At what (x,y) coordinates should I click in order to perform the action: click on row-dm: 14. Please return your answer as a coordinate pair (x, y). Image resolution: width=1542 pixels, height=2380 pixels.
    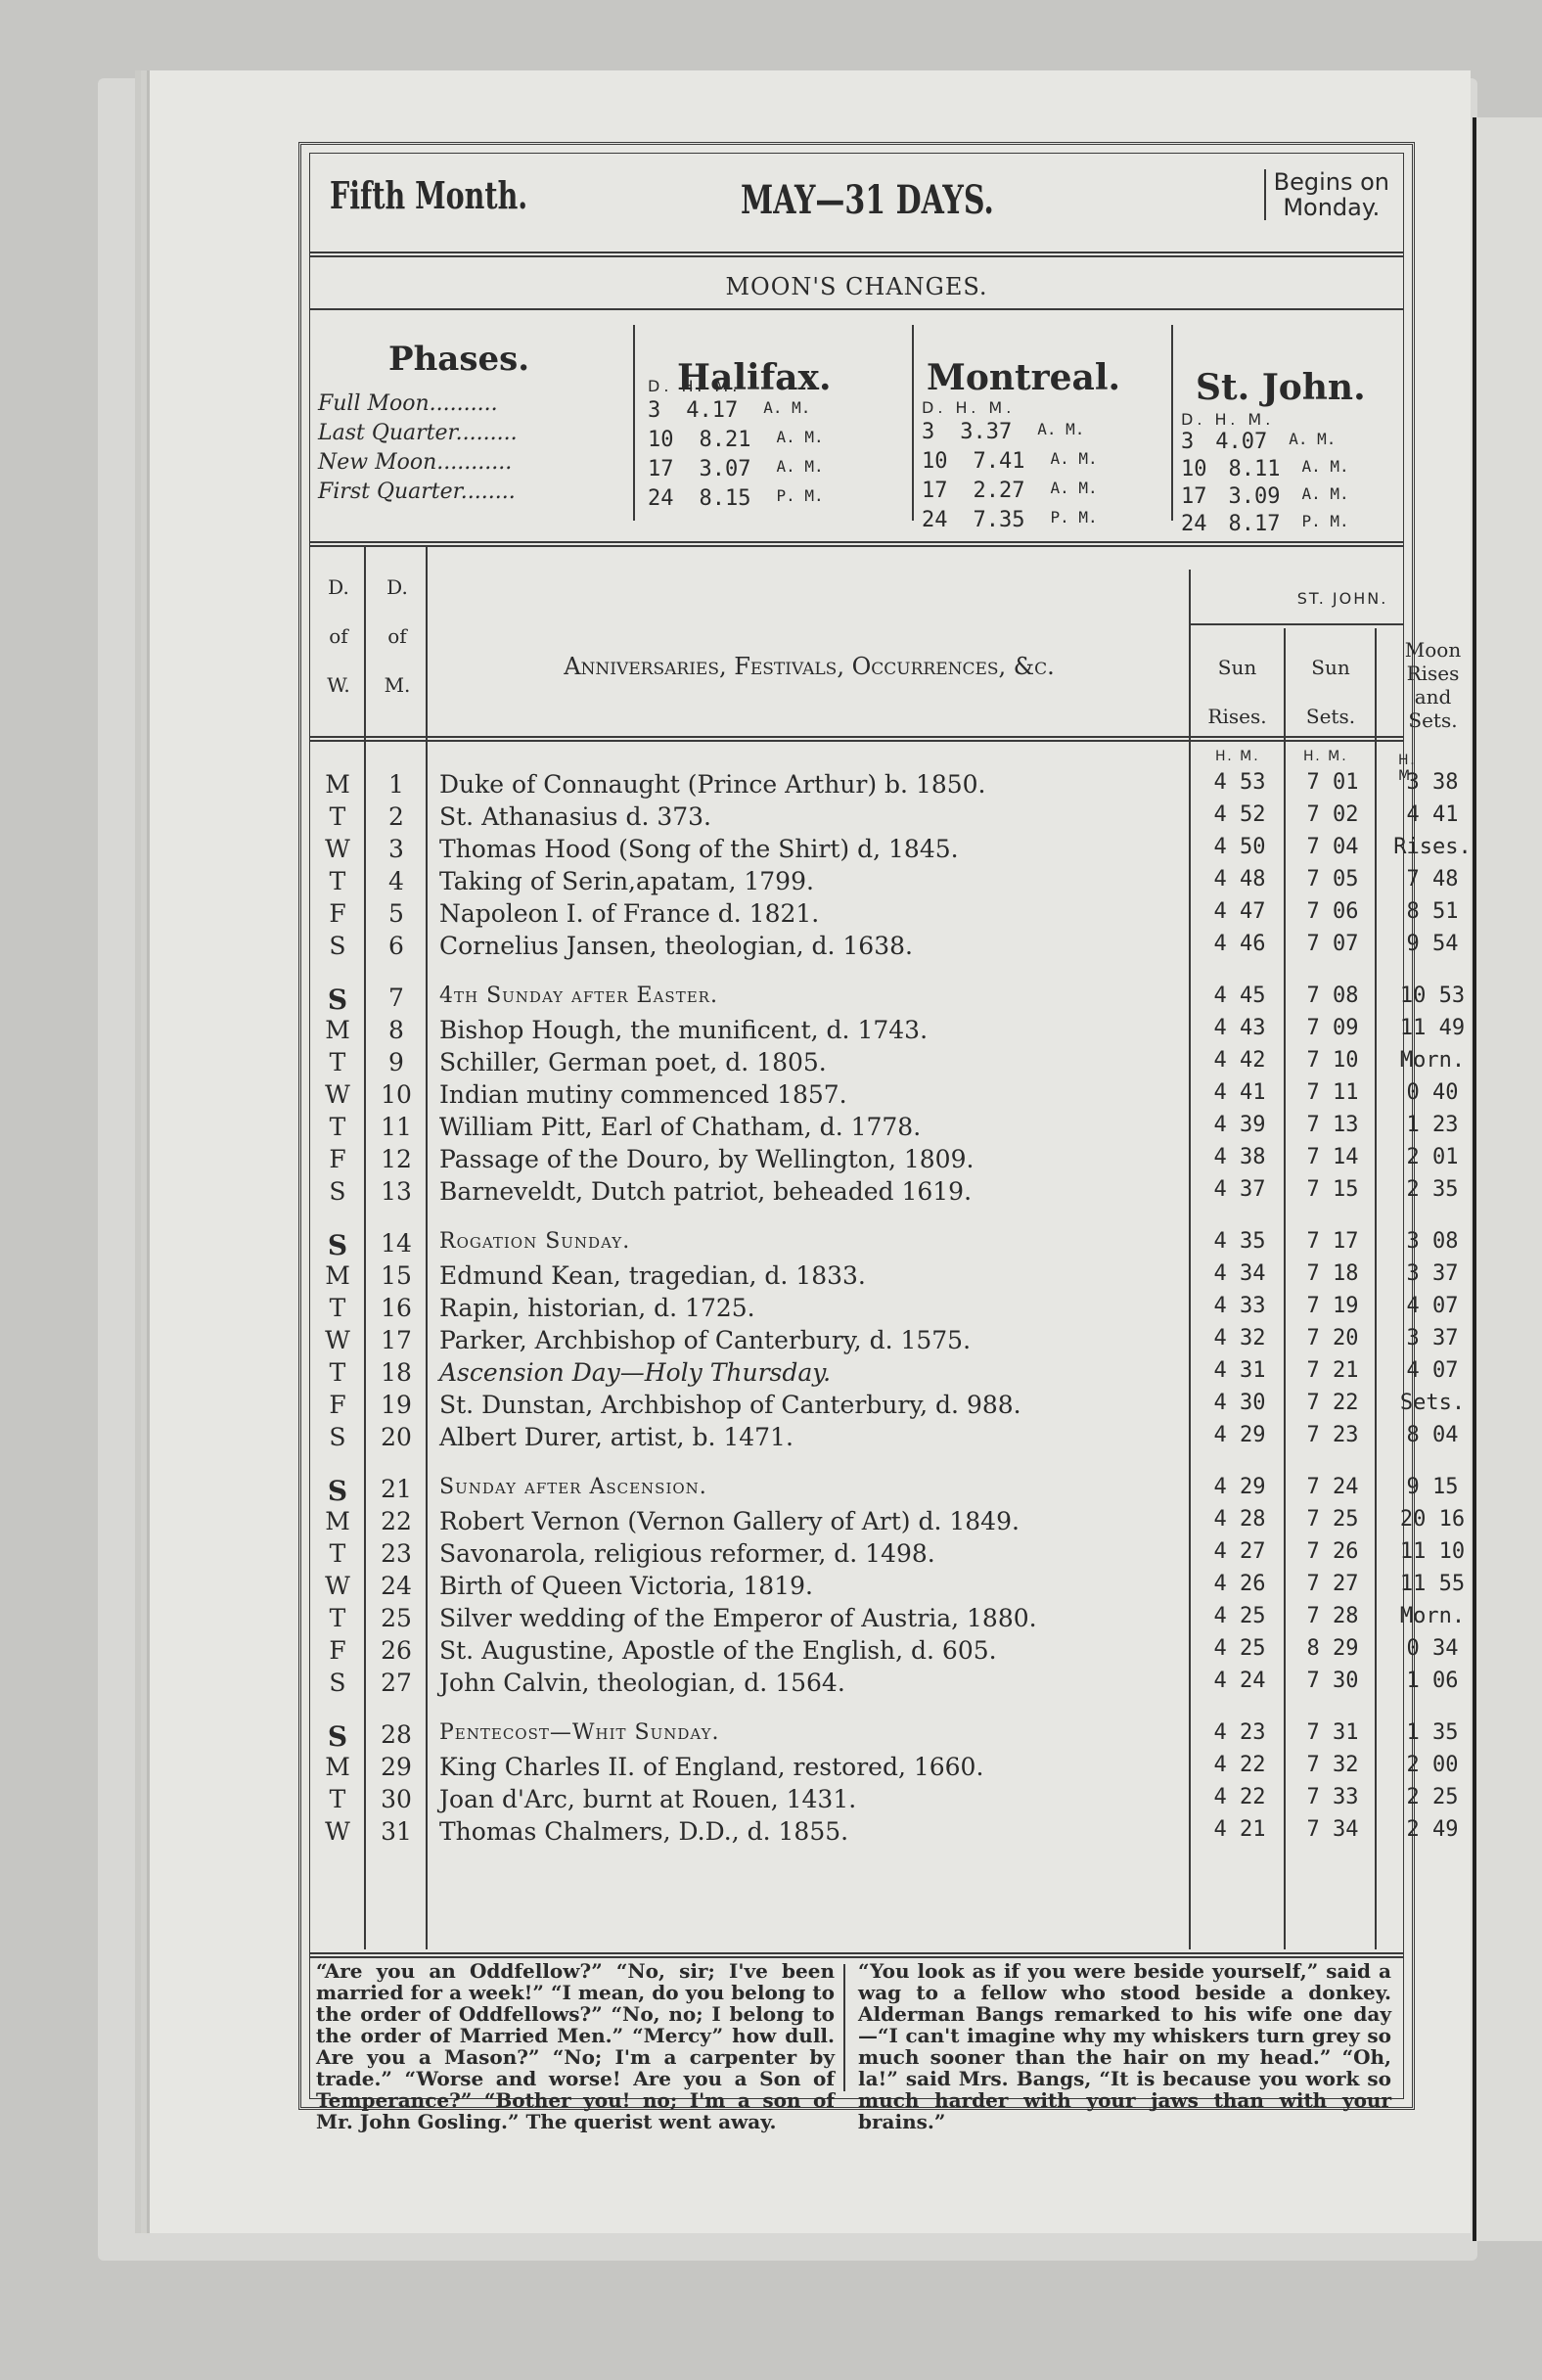
    Looking at the image, I should click on (396, 1243).